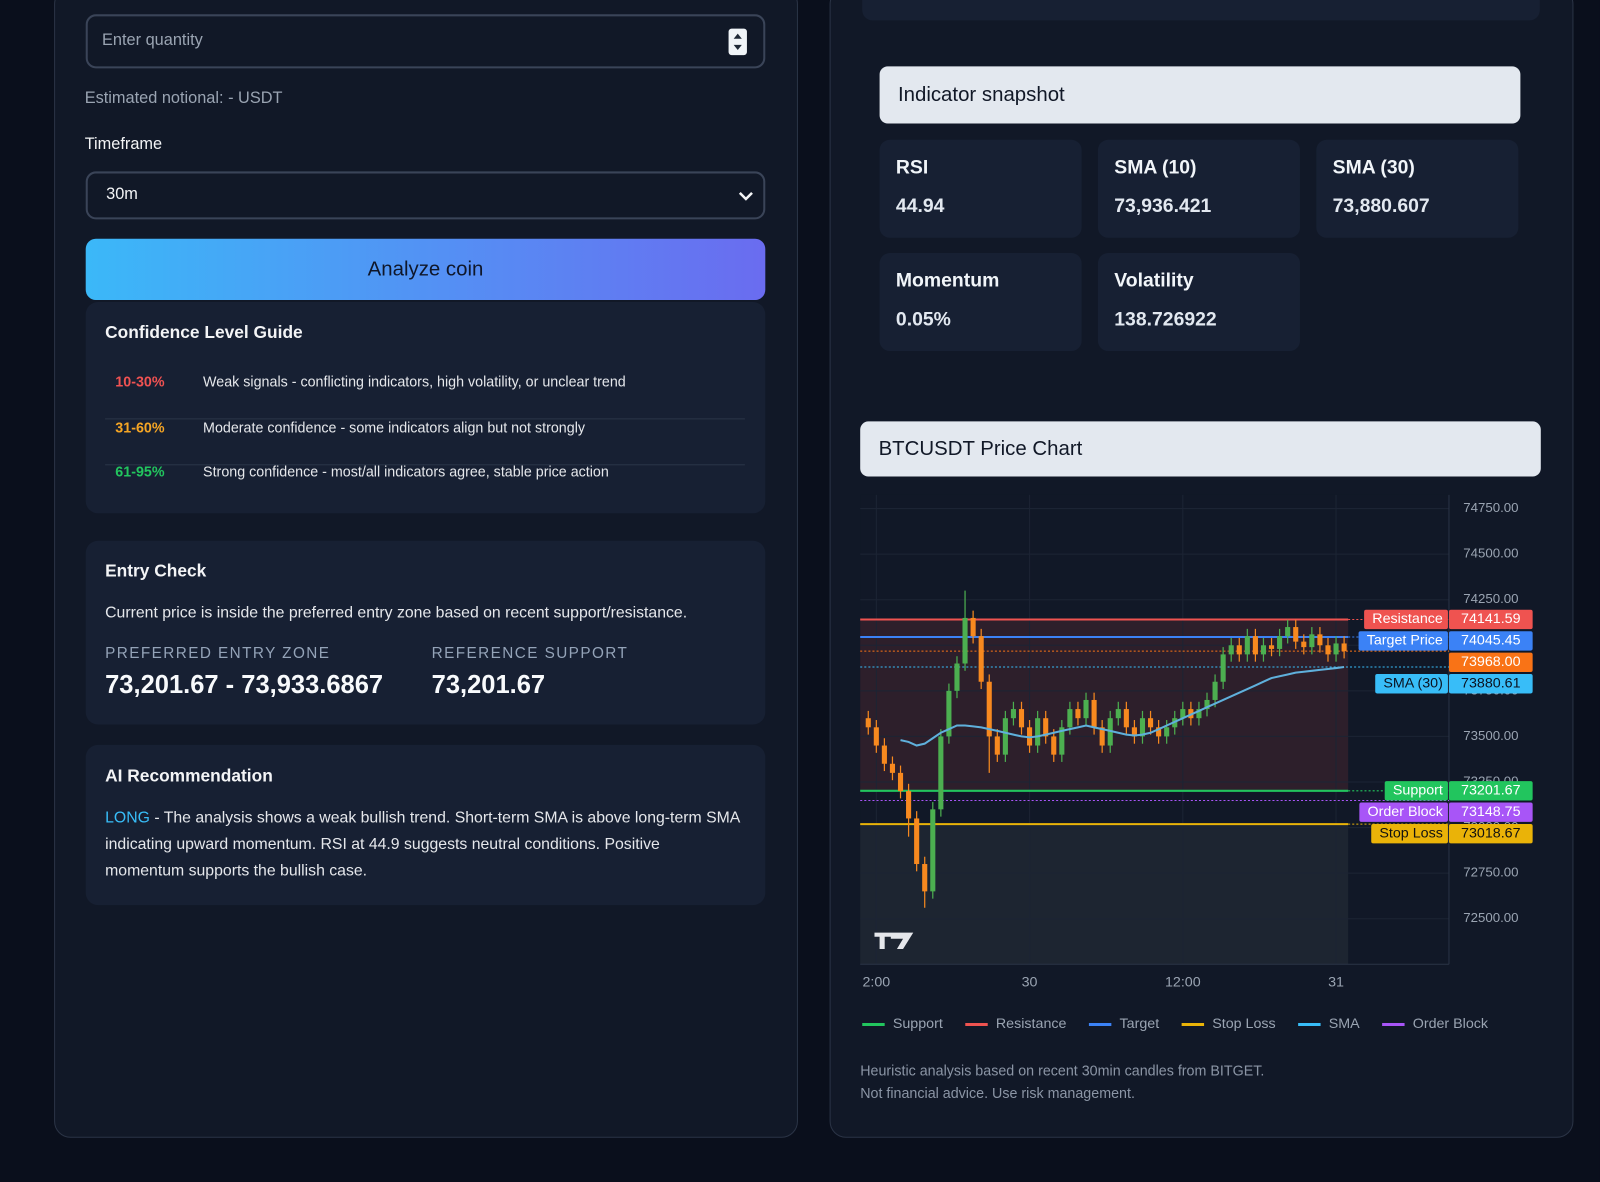 This screenshot has height=1182, width=1600. What do you see at coordinates (156, 571) in the screenshot?
I see `entry-check-title: Entry Check` at bounding box center [156, 571].